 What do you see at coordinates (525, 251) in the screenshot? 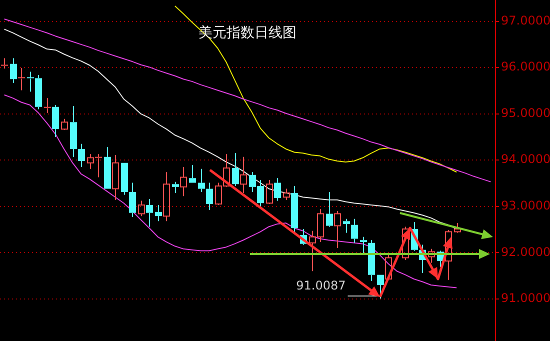
I see `y-tick-label: 92.0000` at bounding box center [525, 251].